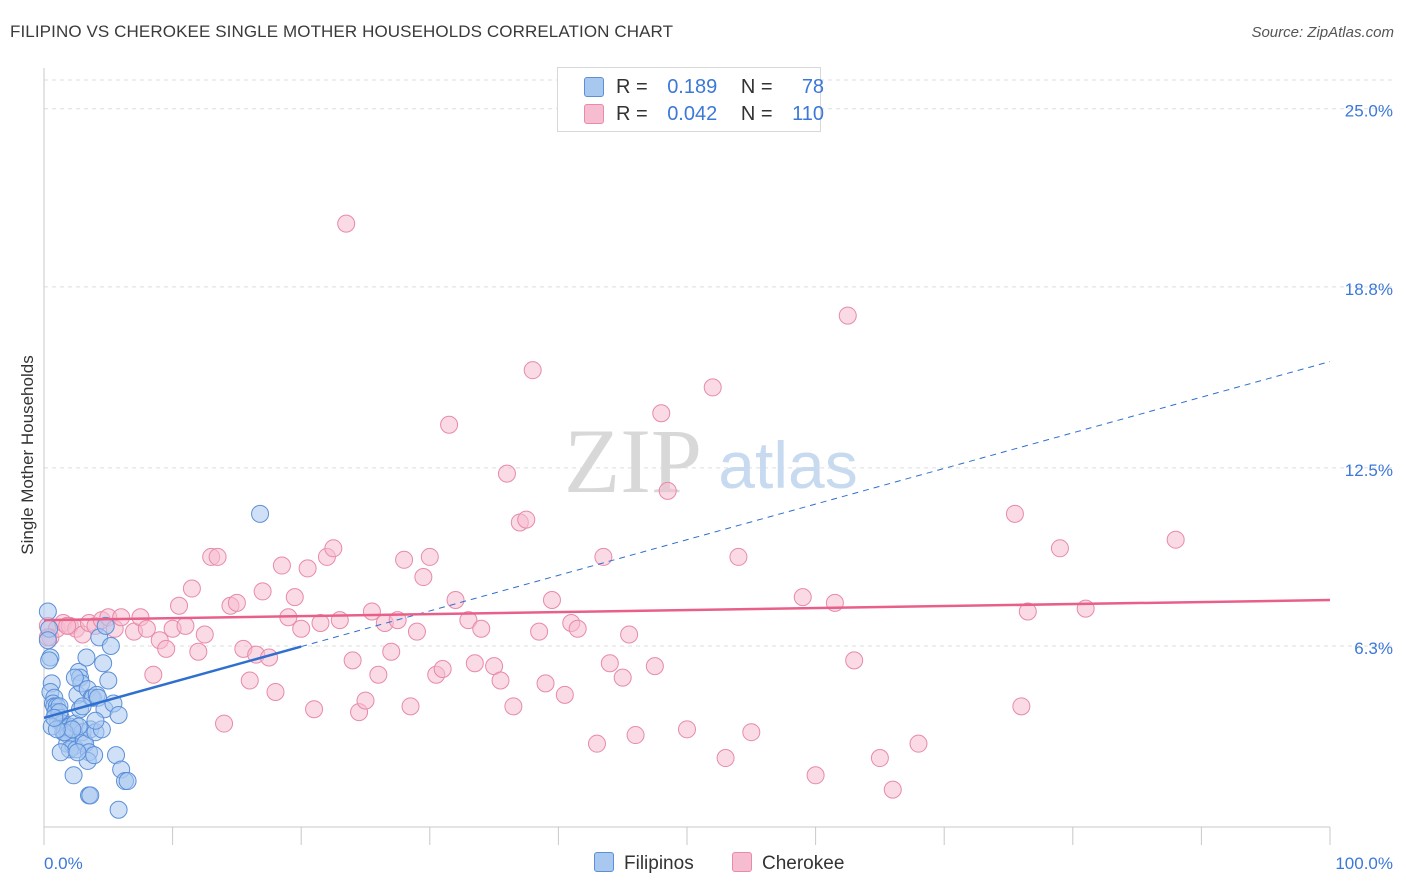  Describe the element at coordinates (687, 610) in the screenshot. I see `cherokee-trend-line` at that location.